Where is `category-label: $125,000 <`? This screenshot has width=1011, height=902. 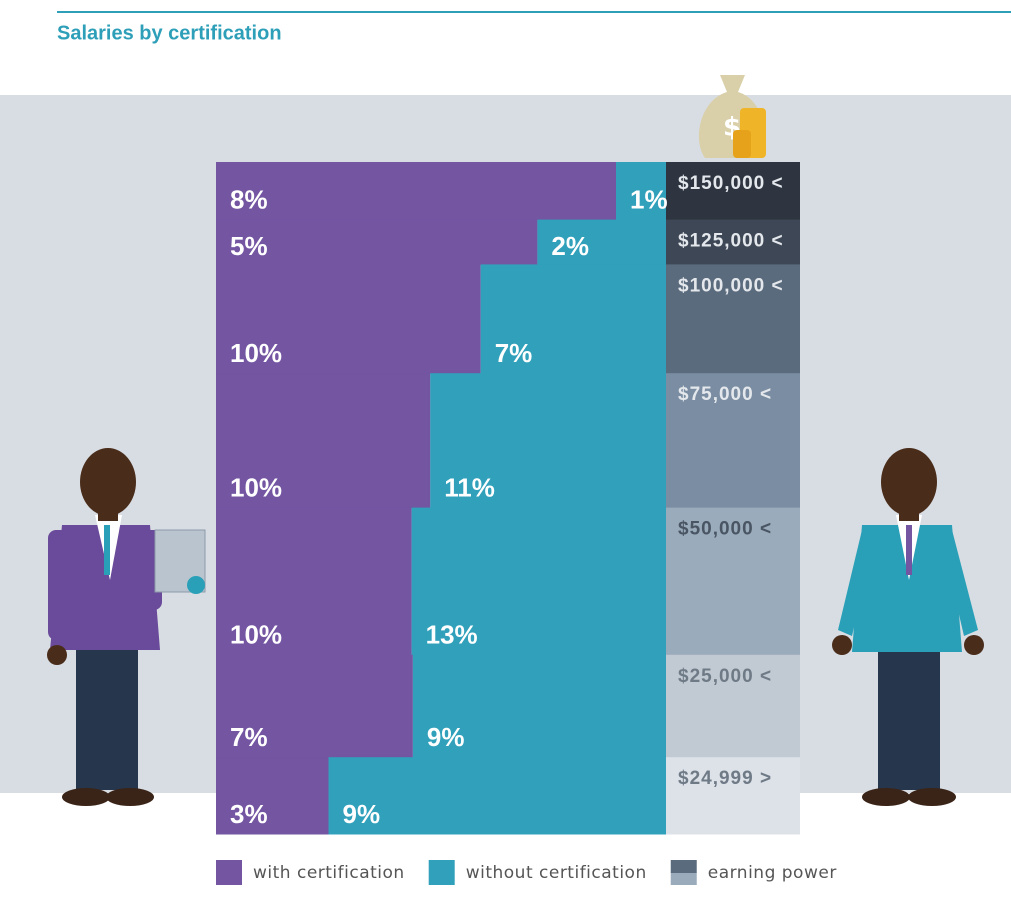
category-label: $125,000 < is located at coordinates (731, 241).